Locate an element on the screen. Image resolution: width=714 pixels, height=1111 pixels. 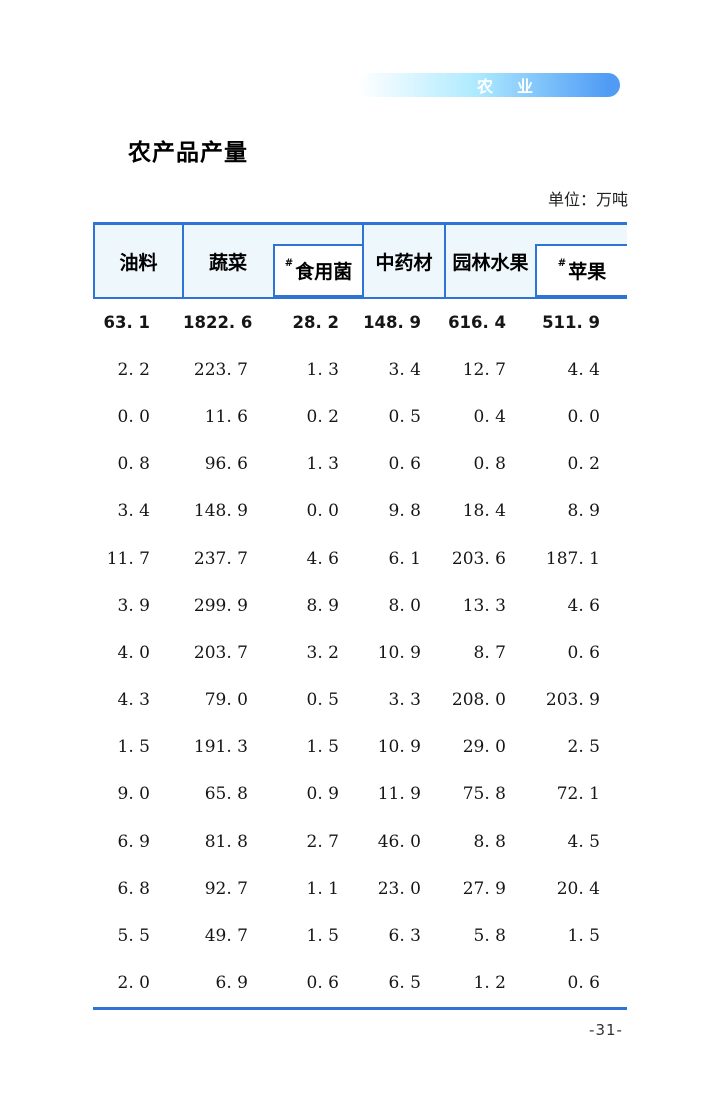
table-cell: 223. 7 is located at coordinates (220, 369).